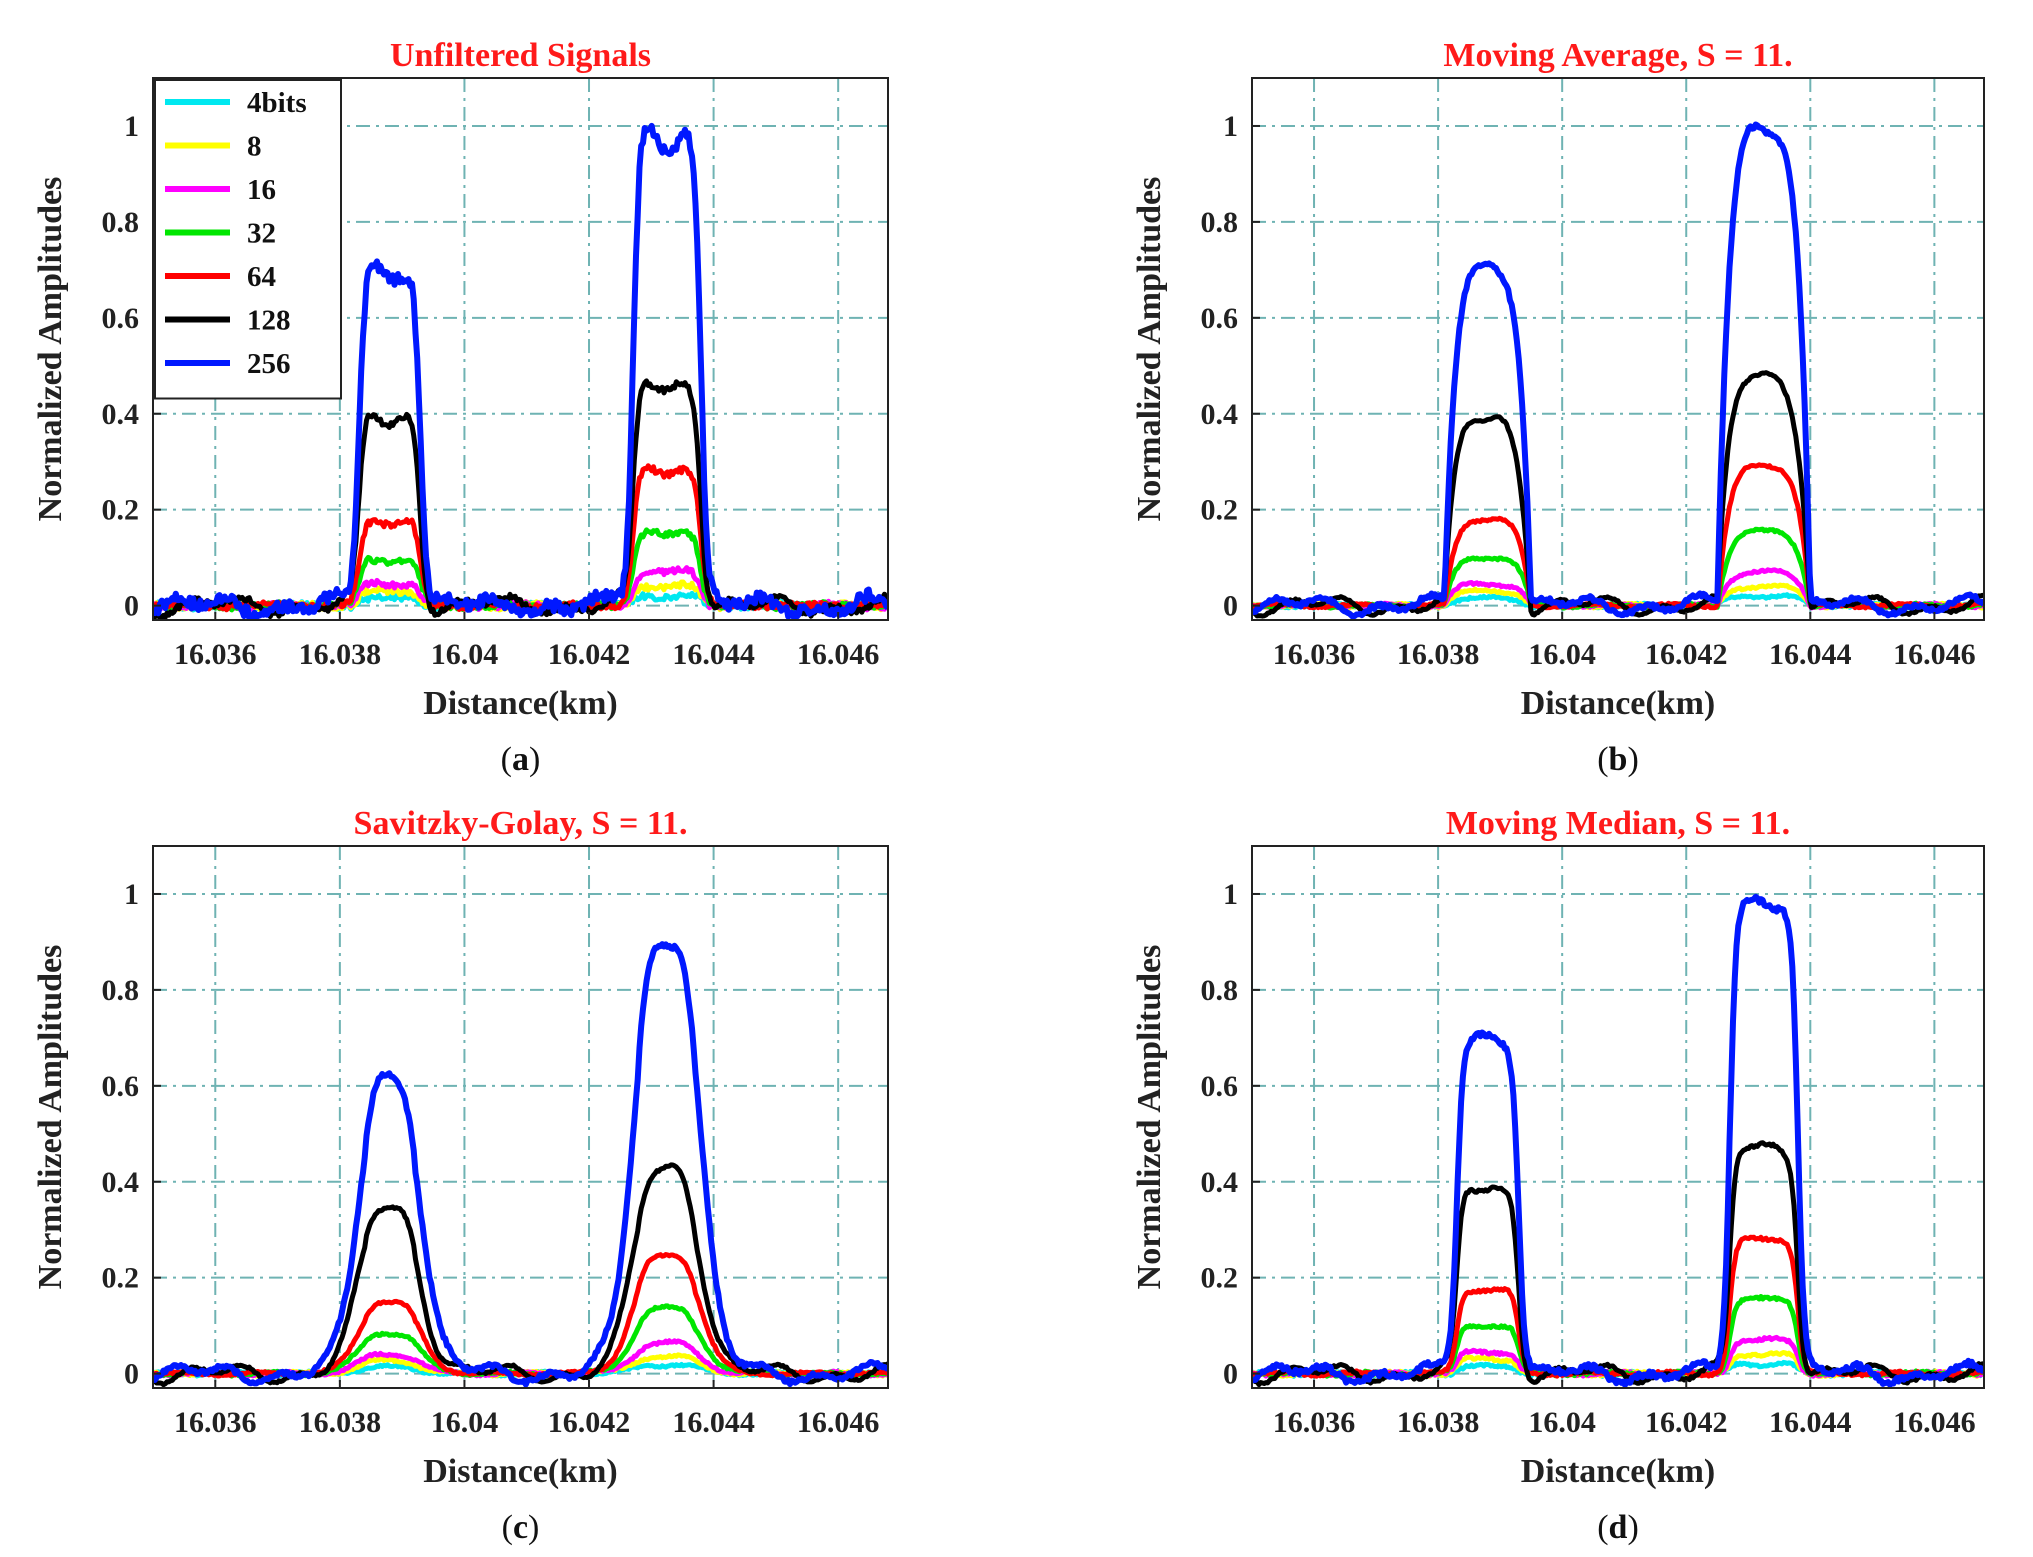 The width and height of the screenshot is (2033, 1557). I want to click on panel-caption: (d), so click(1618, 1527).